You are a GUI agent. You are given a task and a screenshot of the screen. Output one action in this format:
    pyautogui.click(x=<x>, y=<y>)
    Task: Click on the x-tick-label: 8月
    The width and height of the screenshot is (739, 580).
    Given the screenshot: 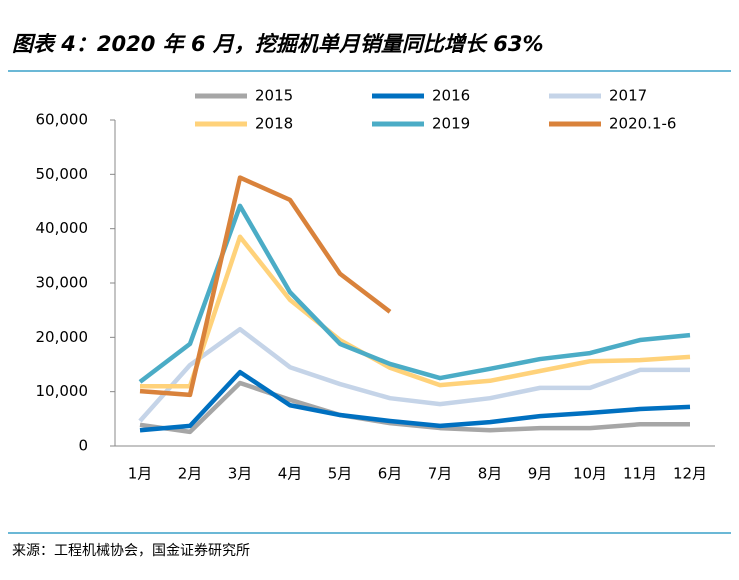 What is the action you would take?
    pyautogui.click(x=490, y=474)
    